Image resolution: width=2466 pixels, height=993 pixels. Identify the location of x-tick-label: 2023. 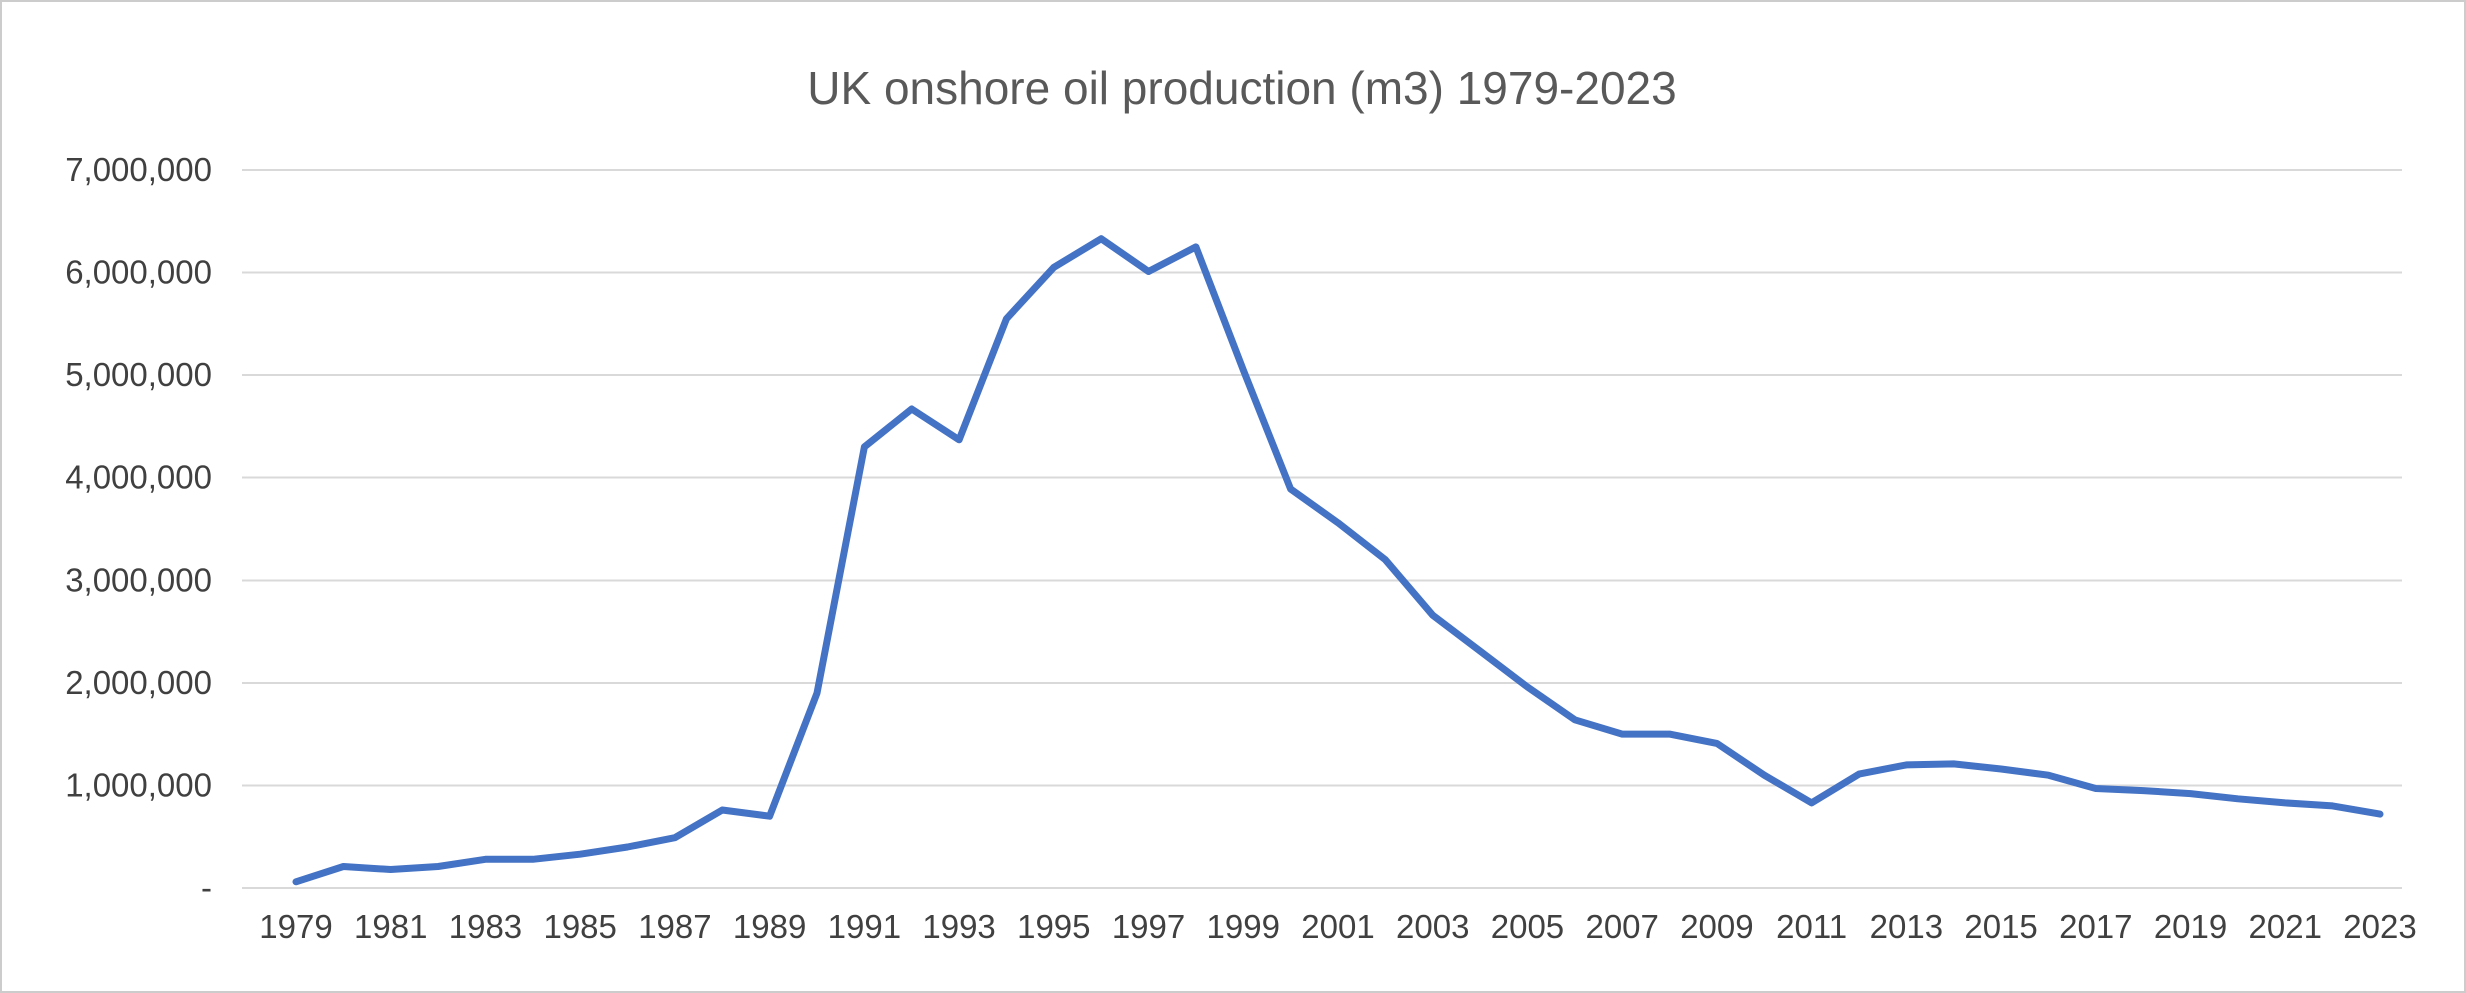
(2379, 926).